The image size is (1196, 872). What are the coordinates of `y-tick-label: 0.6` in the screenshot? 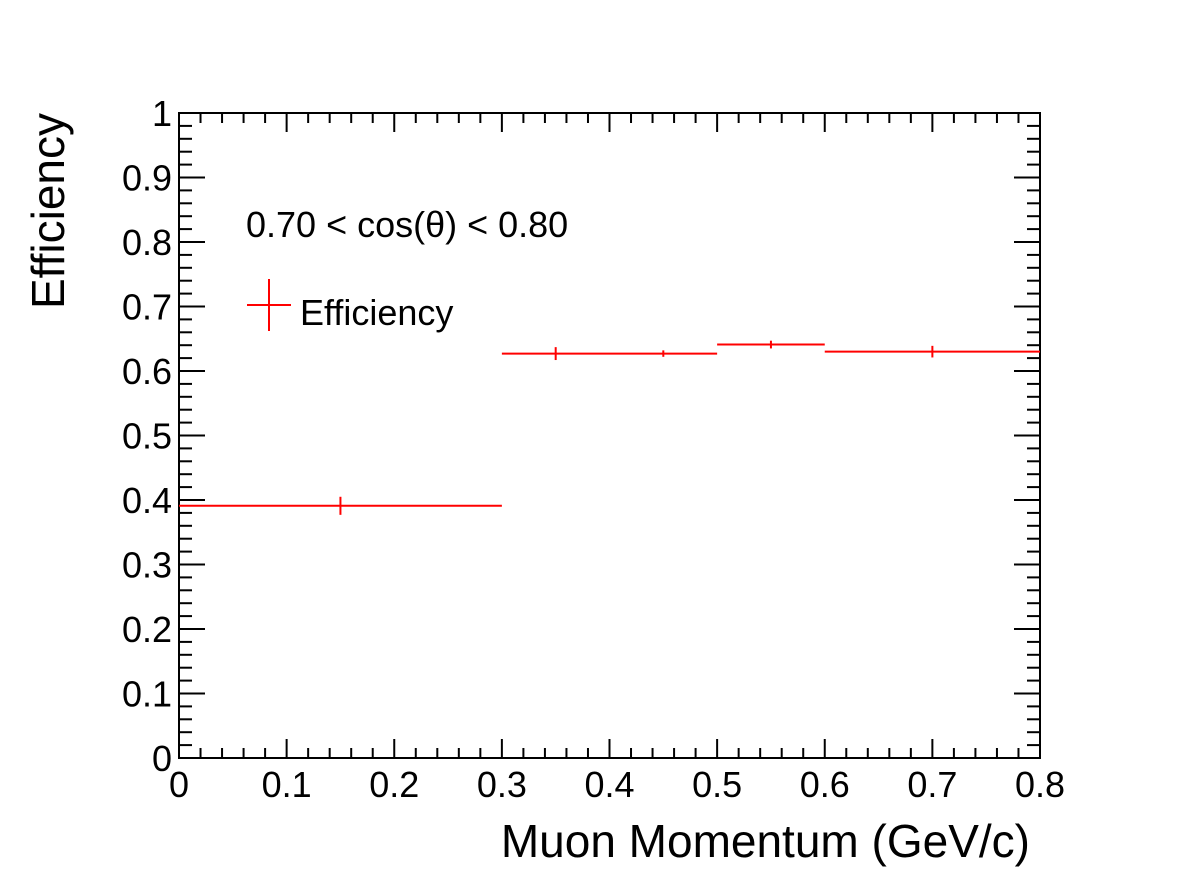 It's located at (147, 371).